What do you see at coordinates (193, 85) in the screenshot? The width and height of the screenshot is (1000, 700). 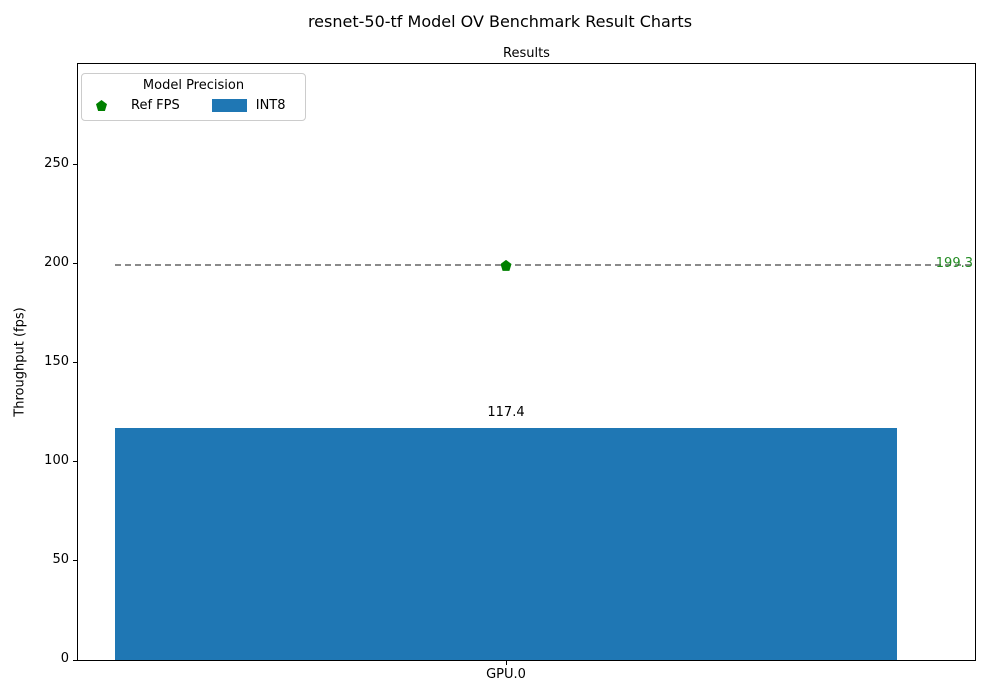 I see `legend-title: Model Precision` at bounding box center [193, 85].